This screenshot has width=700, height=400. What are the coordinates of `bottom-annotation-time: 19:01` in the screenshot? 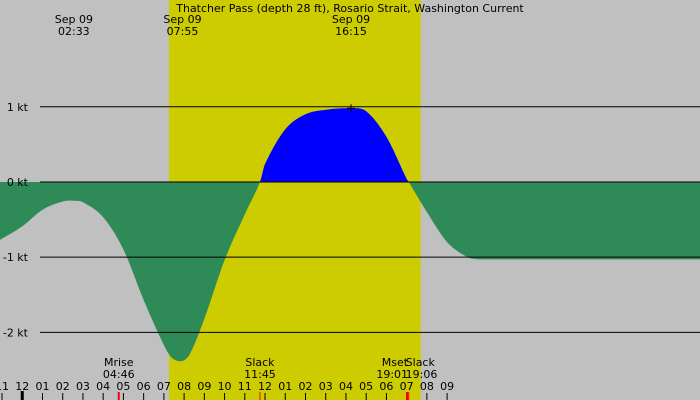 It's located at (392, 374).